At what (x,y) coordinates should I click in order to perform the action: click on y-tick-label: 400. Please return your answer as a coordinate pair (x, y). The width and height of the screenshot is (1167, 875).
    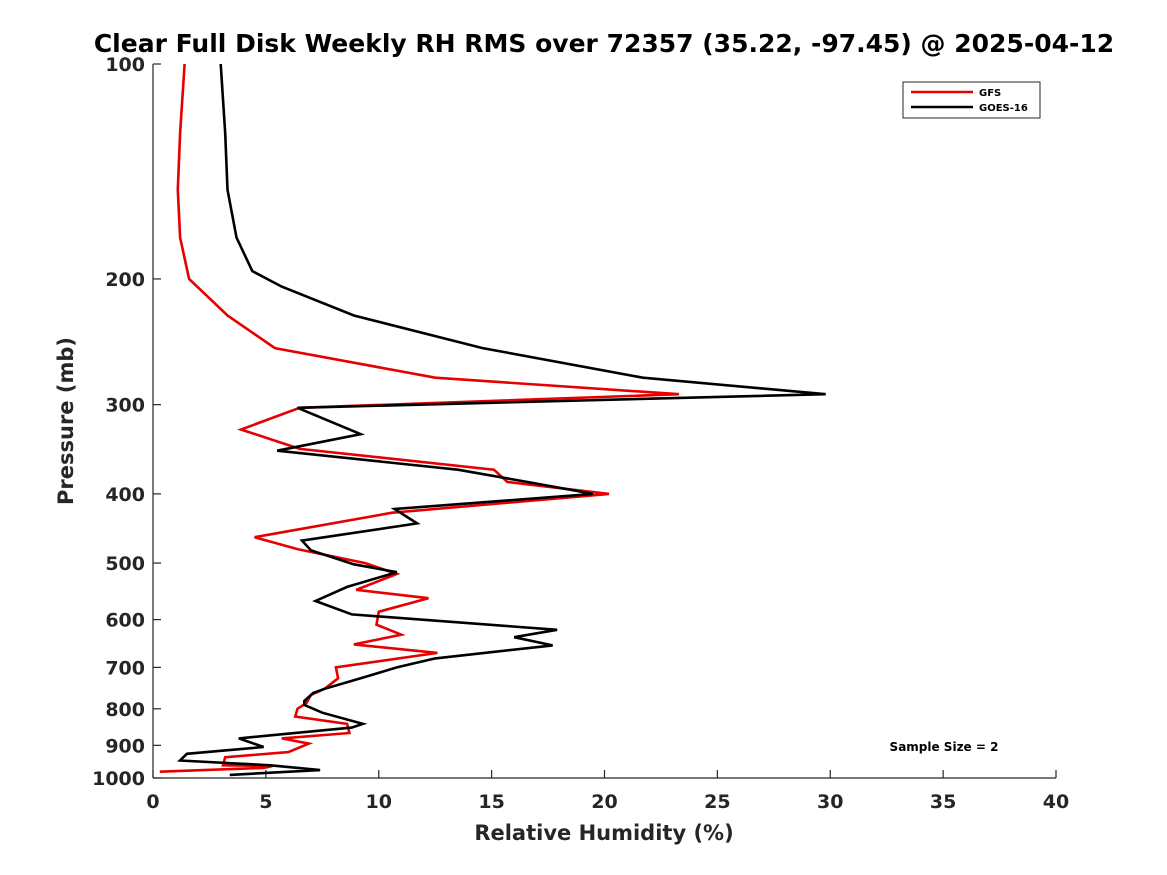
    Looking at the image, I should click on (125, 495).